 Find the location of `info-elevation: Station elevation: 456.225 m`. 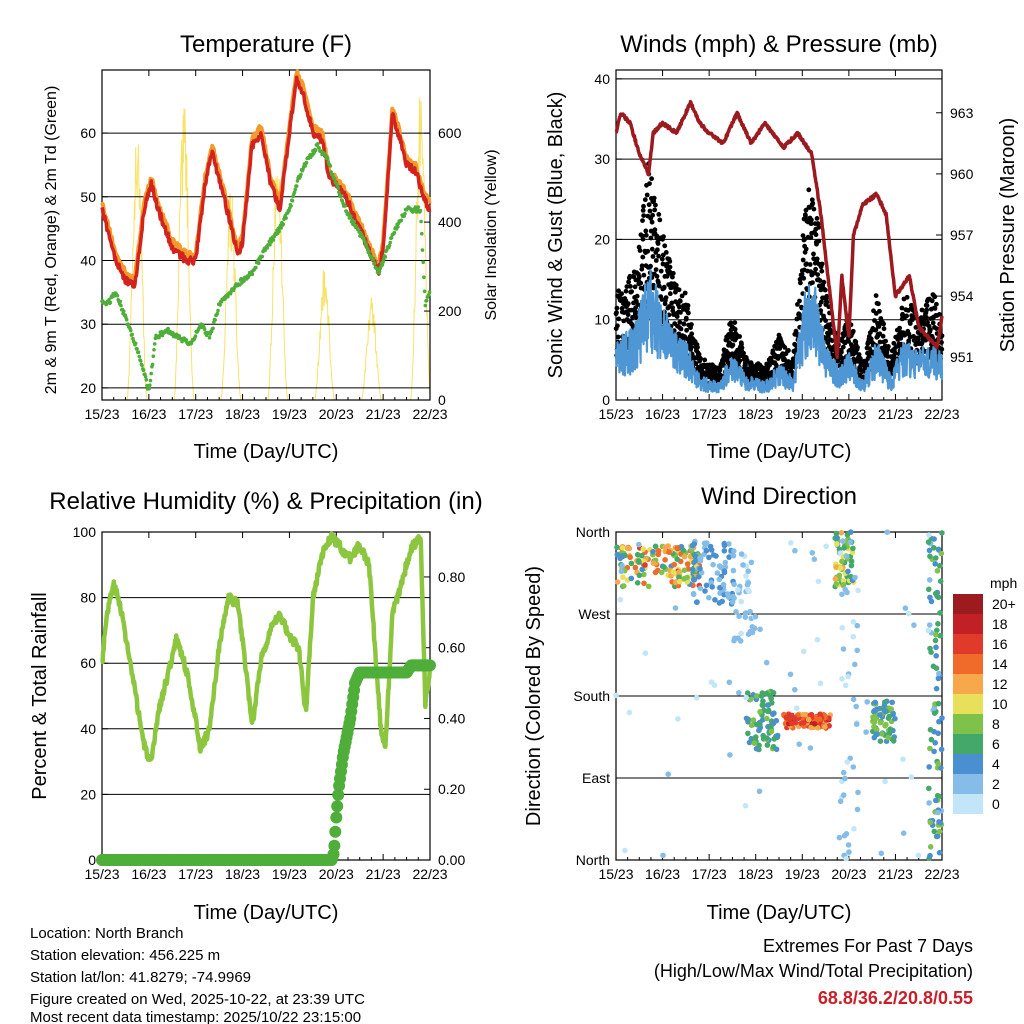

info-elevation: Station elevation: 456.225 m is located at coordinates (125, 955).